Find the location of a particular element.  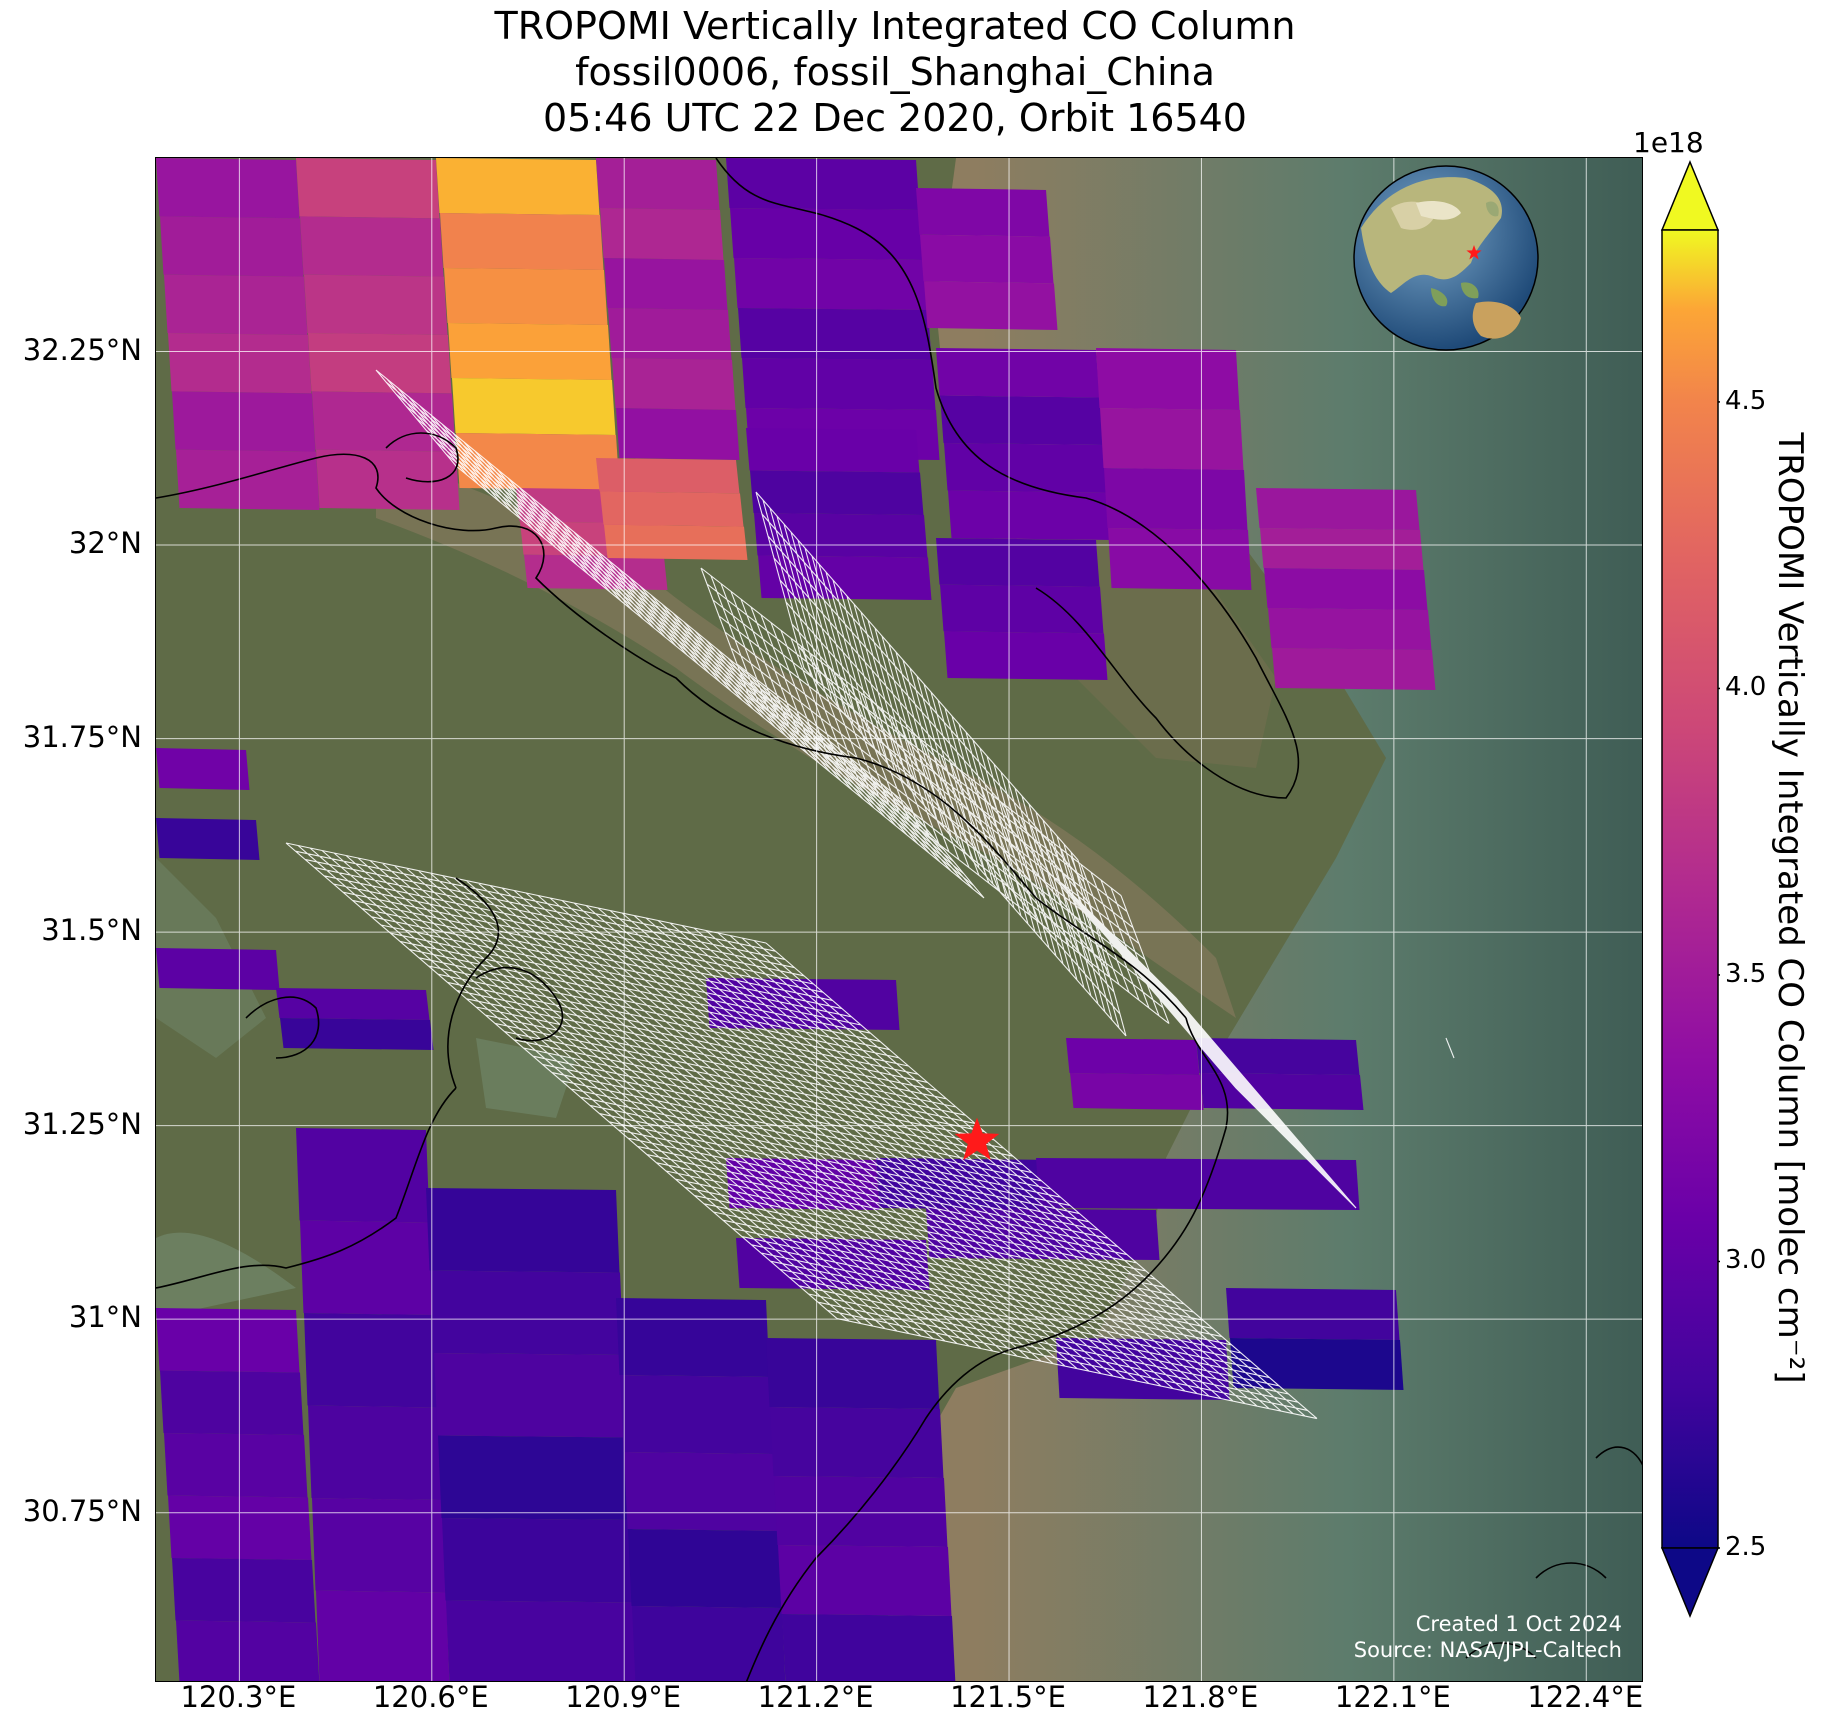

sounding-grid-east is located at coordinates (1206, 1043).